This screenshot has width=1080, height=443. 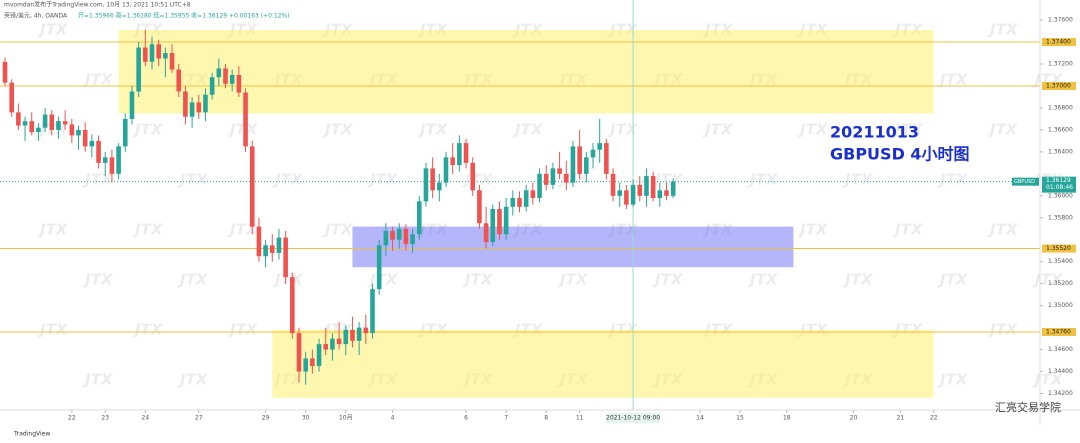 I want to click on y-tick-label: 1.36400, so click(x=1060, y=151).